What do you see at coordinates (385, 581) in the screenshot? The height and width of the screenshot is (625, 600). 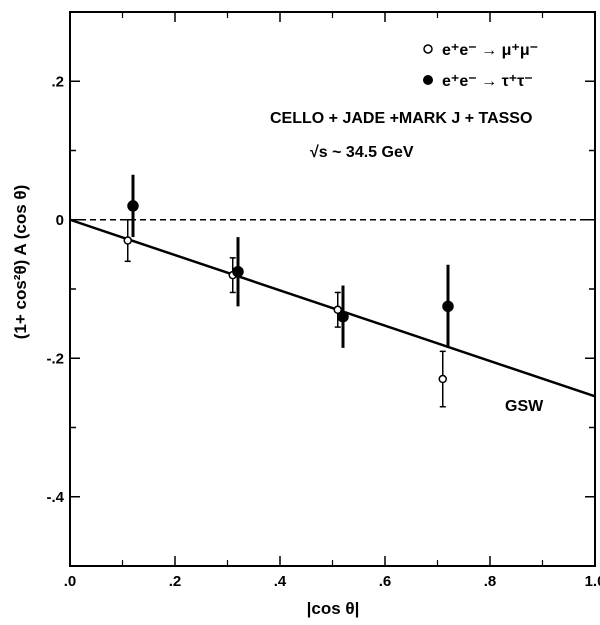 I see `x-tick-label: .6` at bounding box center [385, 581].